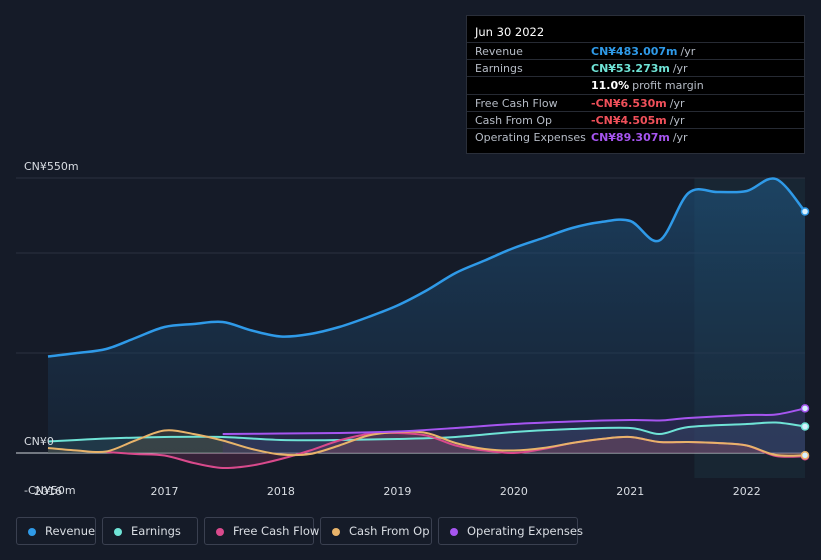 This screenshot has width=821, height=560. I want to click on legend-label: Cash From Op, so click(389, 531).